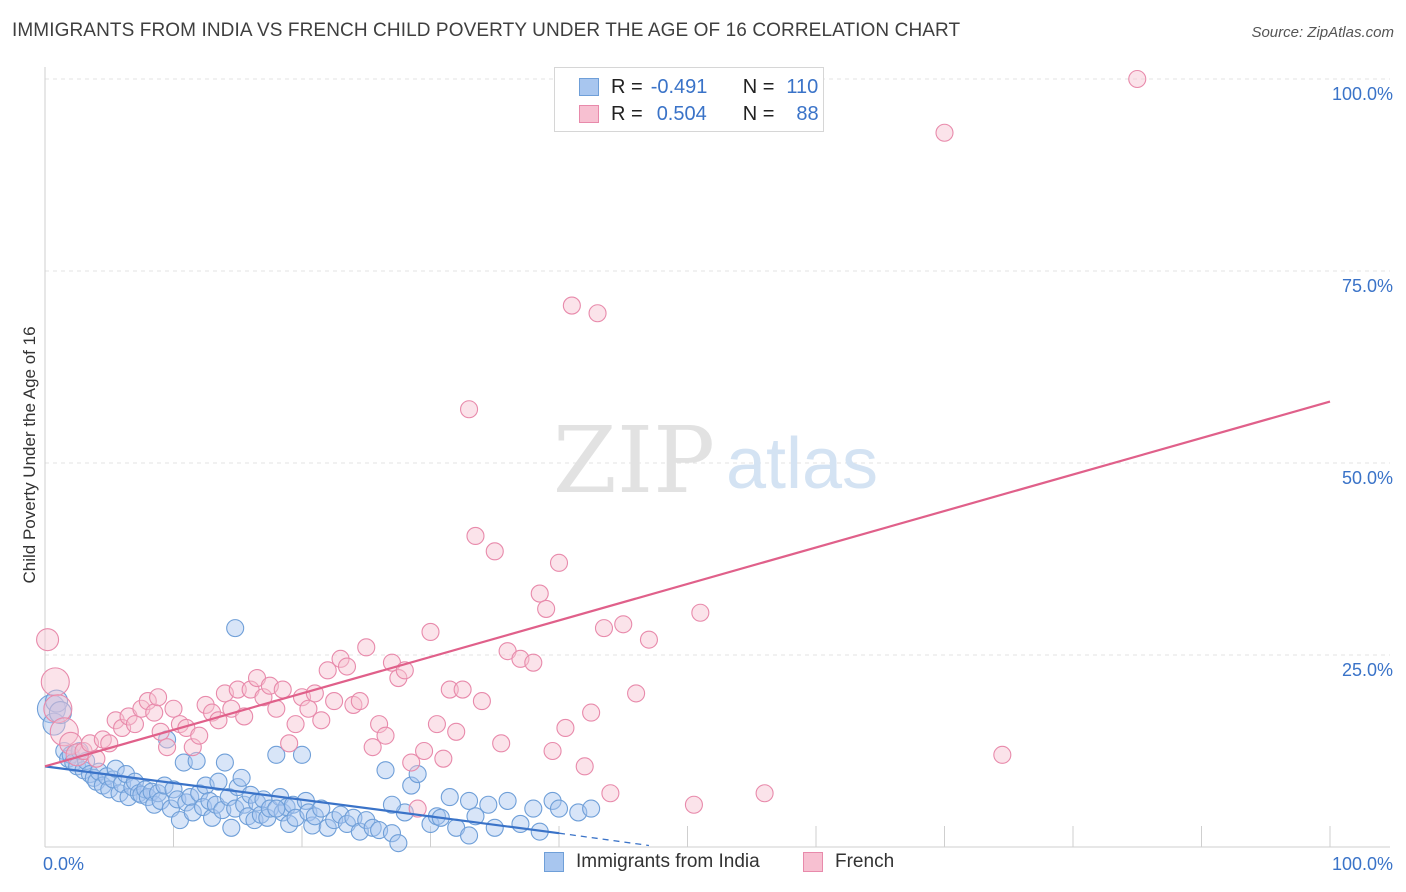 This screenshot has width=1406, height=892. I want to click on y-tick-label: 25.0%, so click(1367, 670).